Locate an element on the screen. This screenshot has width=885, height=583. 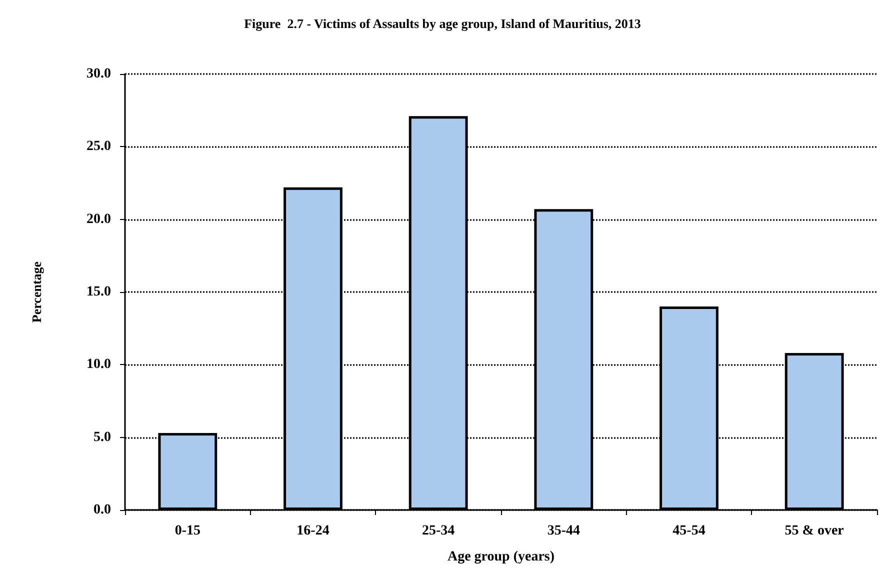
y-tick-label: 5.0 is located at coordinates (102, 437).